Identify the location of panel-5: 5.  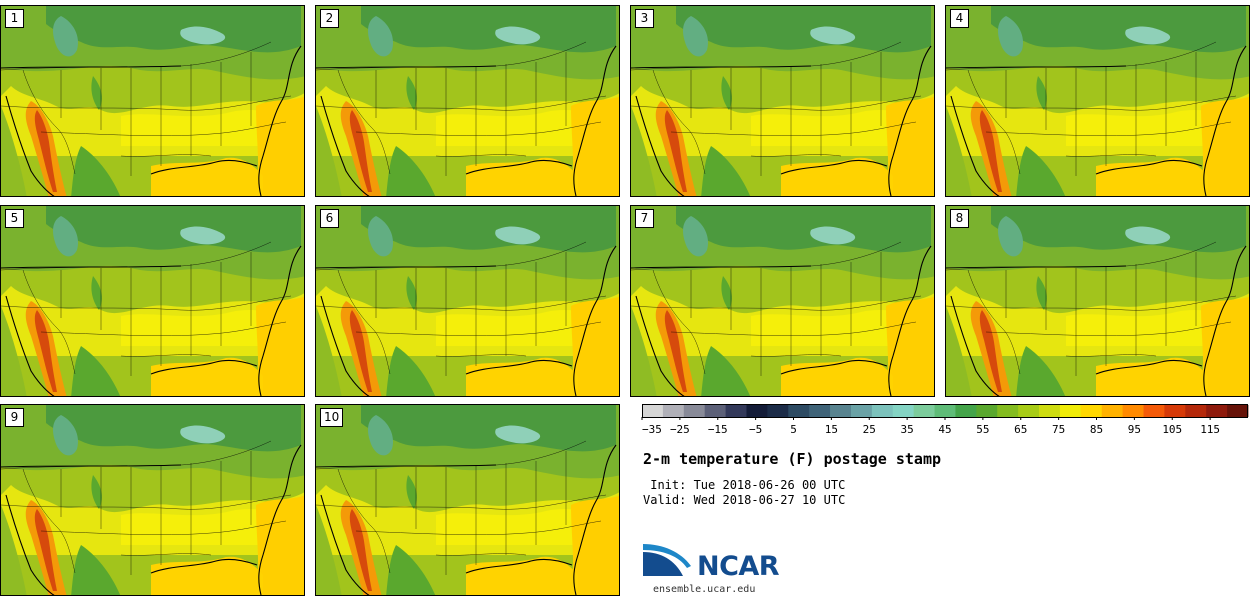
(152, 301).